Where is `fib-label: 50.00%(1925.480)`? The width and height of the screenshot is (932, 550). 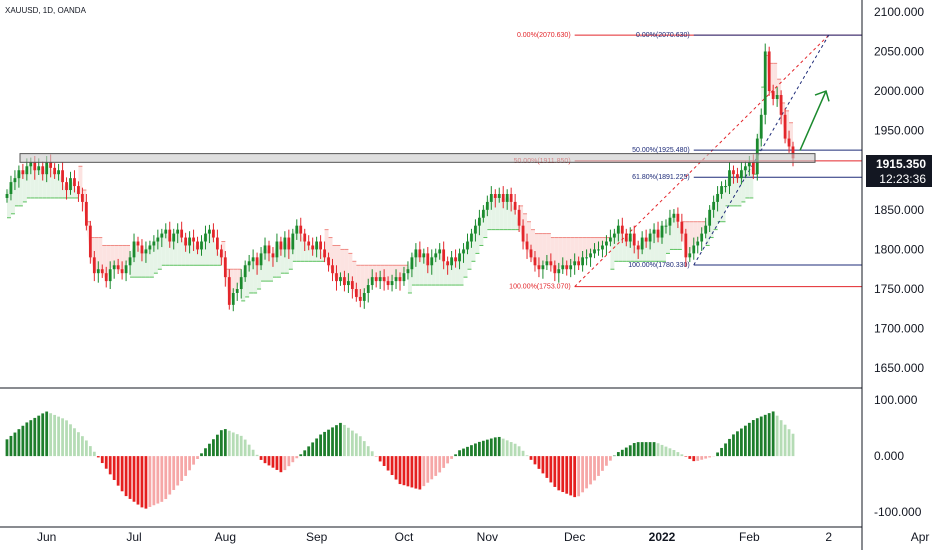 fib-label: 50.00%(1925.480) is located at coordinates (661, 150).